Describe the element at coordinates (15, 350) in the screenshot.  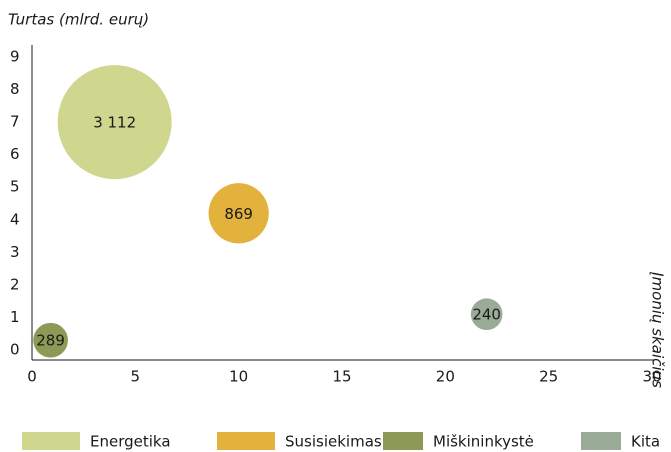
I see `y-tick-label: 0` at that location.